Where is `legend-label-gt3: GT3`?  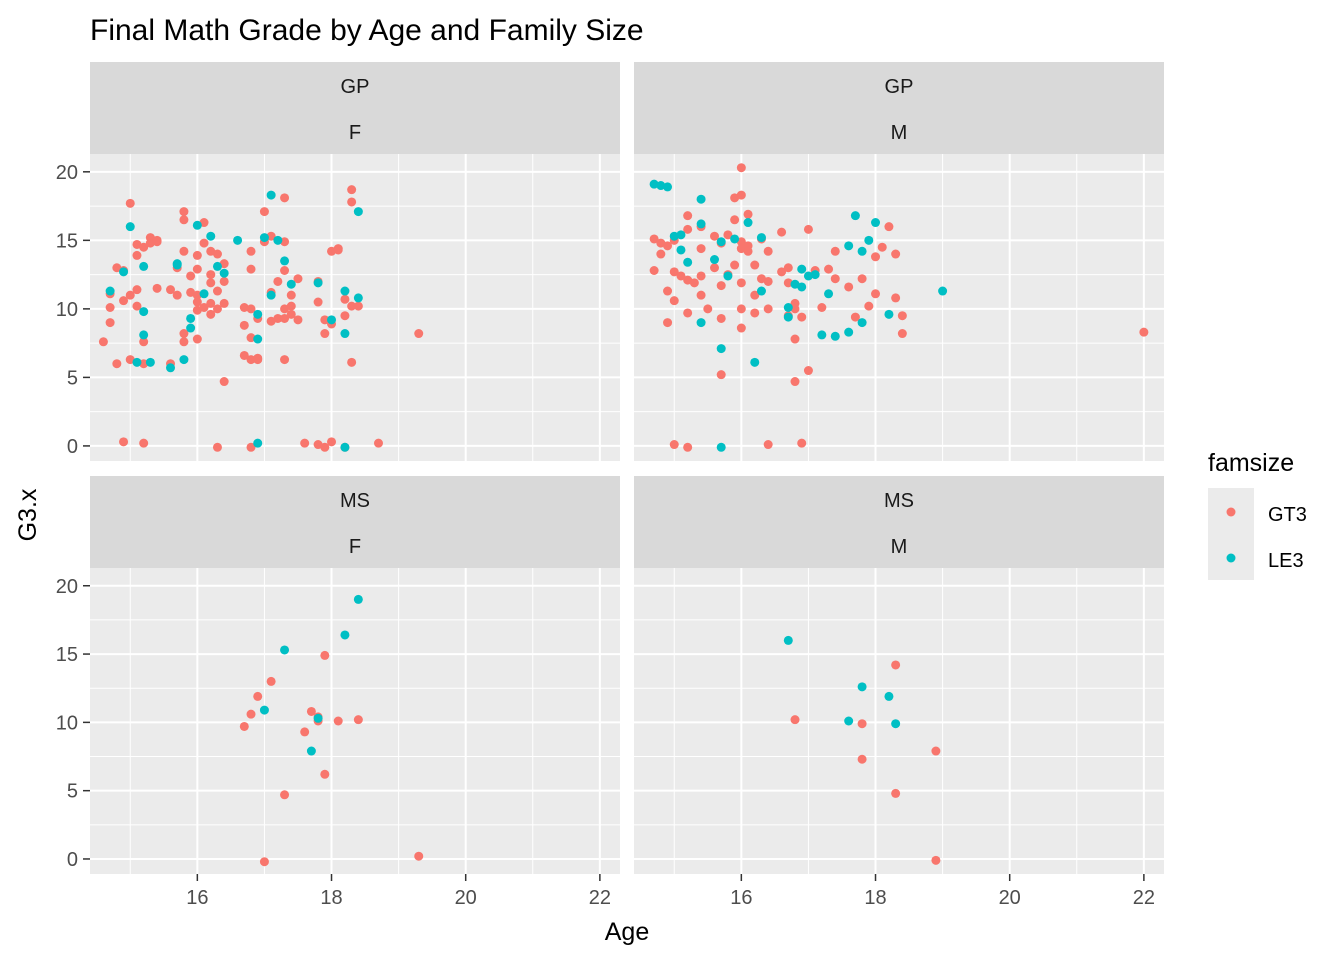 legend-label-gt3: GT3 is located at coordinates (1287, 515).